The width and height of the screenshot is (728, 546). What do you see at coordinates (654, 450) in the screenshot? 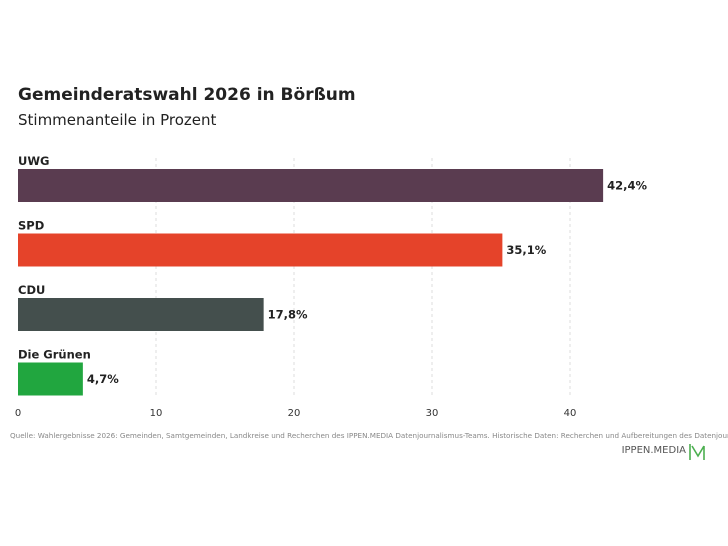
I see `brand-name: IPPEN.MEDIA` at bounding box center [654, 450].